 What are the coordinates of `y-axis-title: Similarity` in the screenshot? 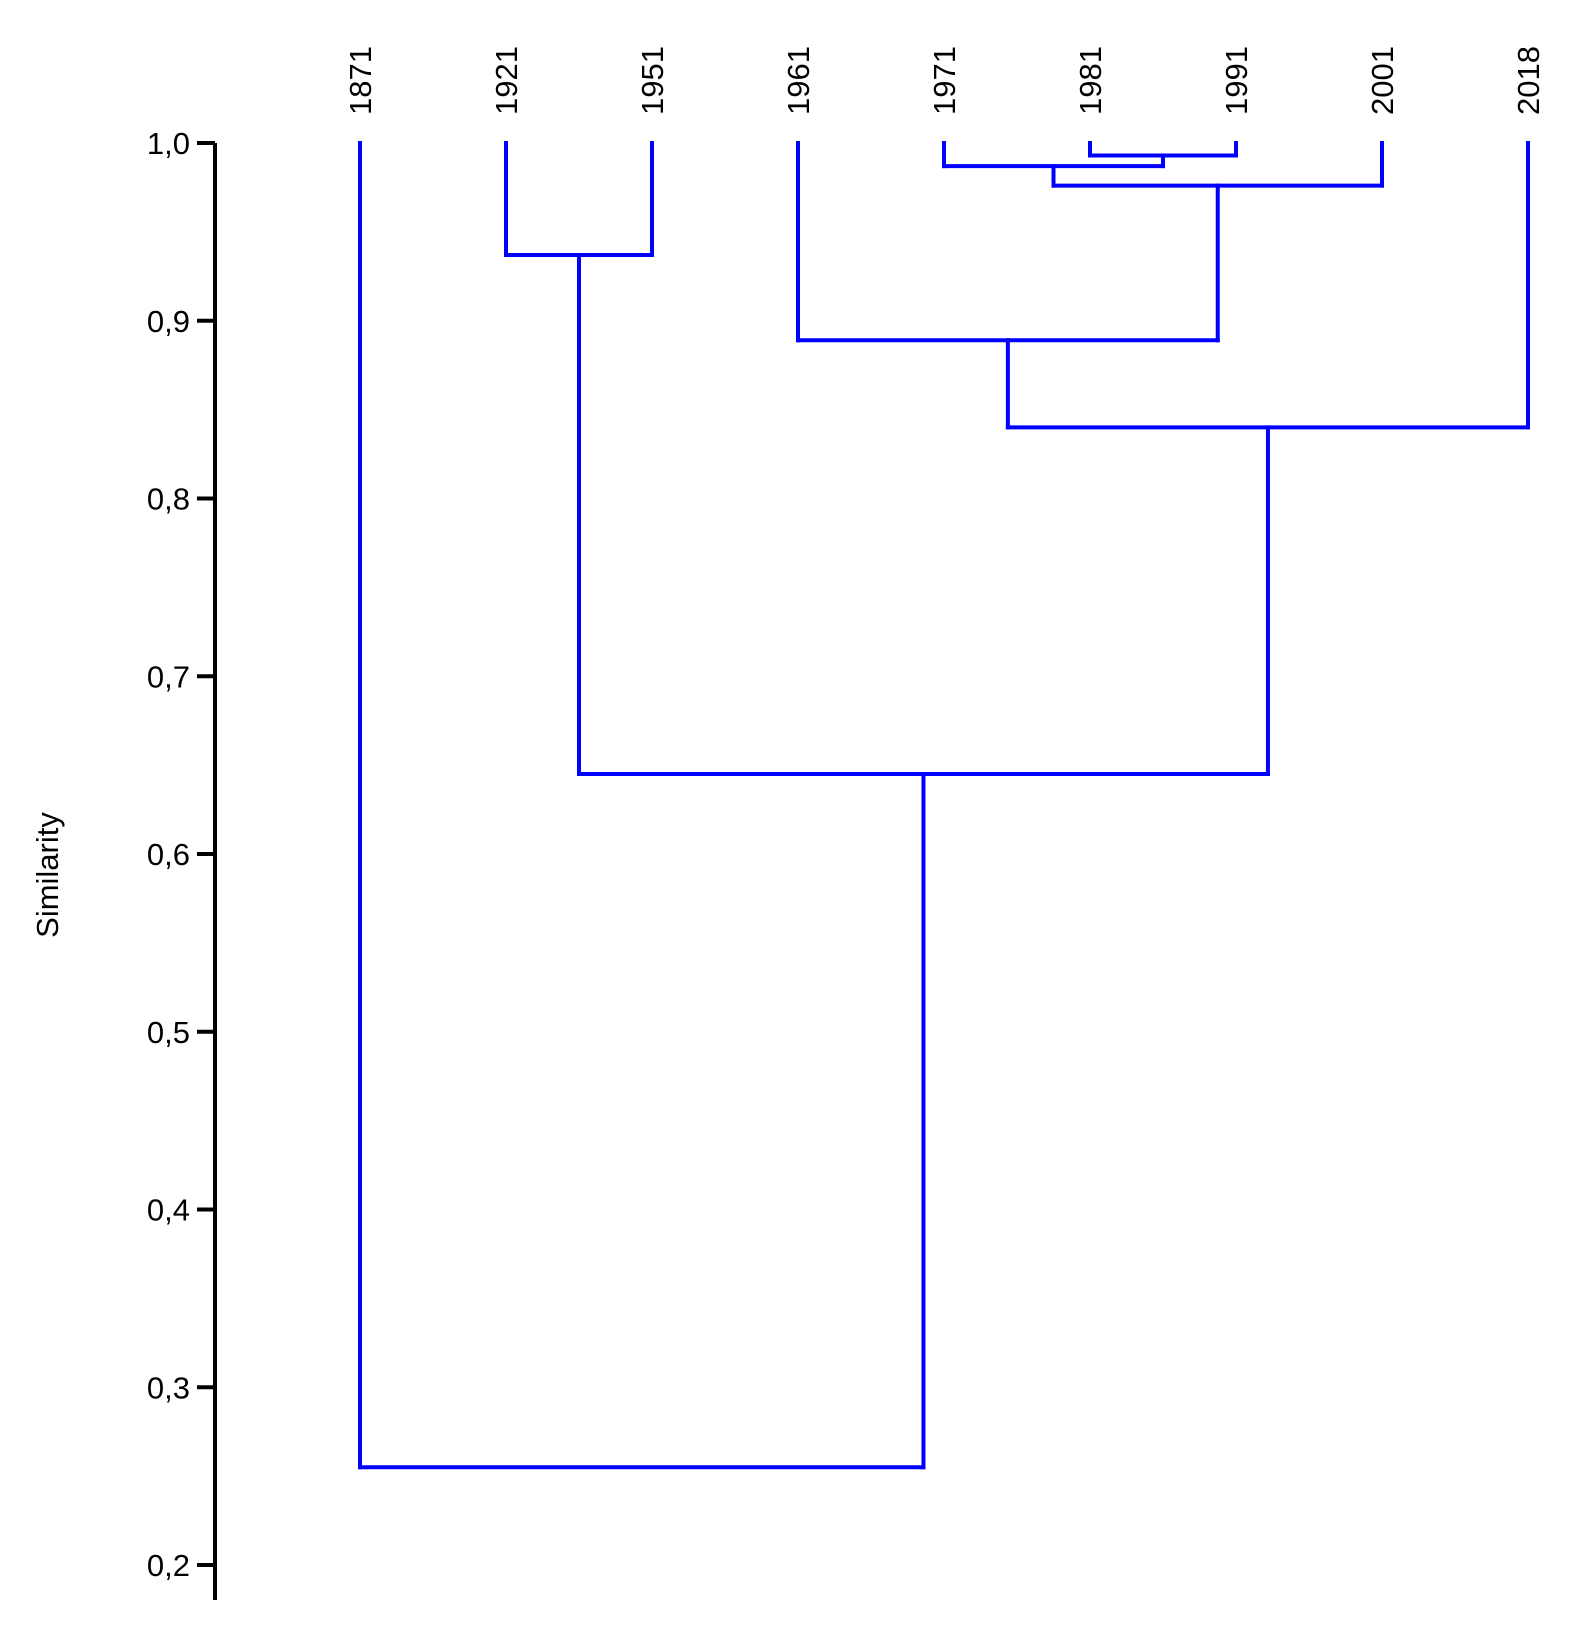 It's located at (47, 875).